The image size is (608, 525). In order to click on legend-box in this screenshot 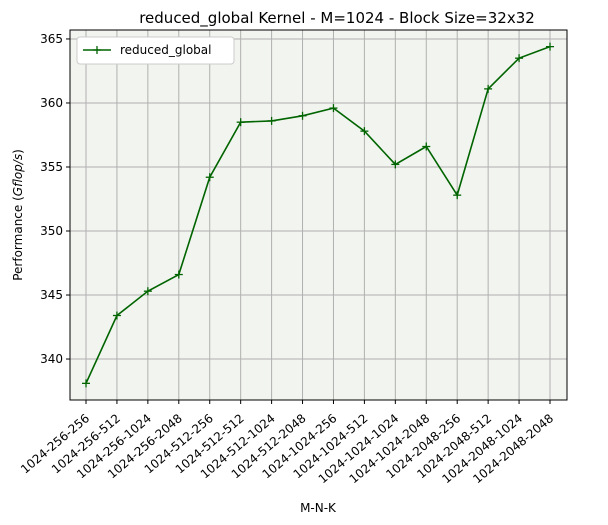, I will do `click(155, 50)`.